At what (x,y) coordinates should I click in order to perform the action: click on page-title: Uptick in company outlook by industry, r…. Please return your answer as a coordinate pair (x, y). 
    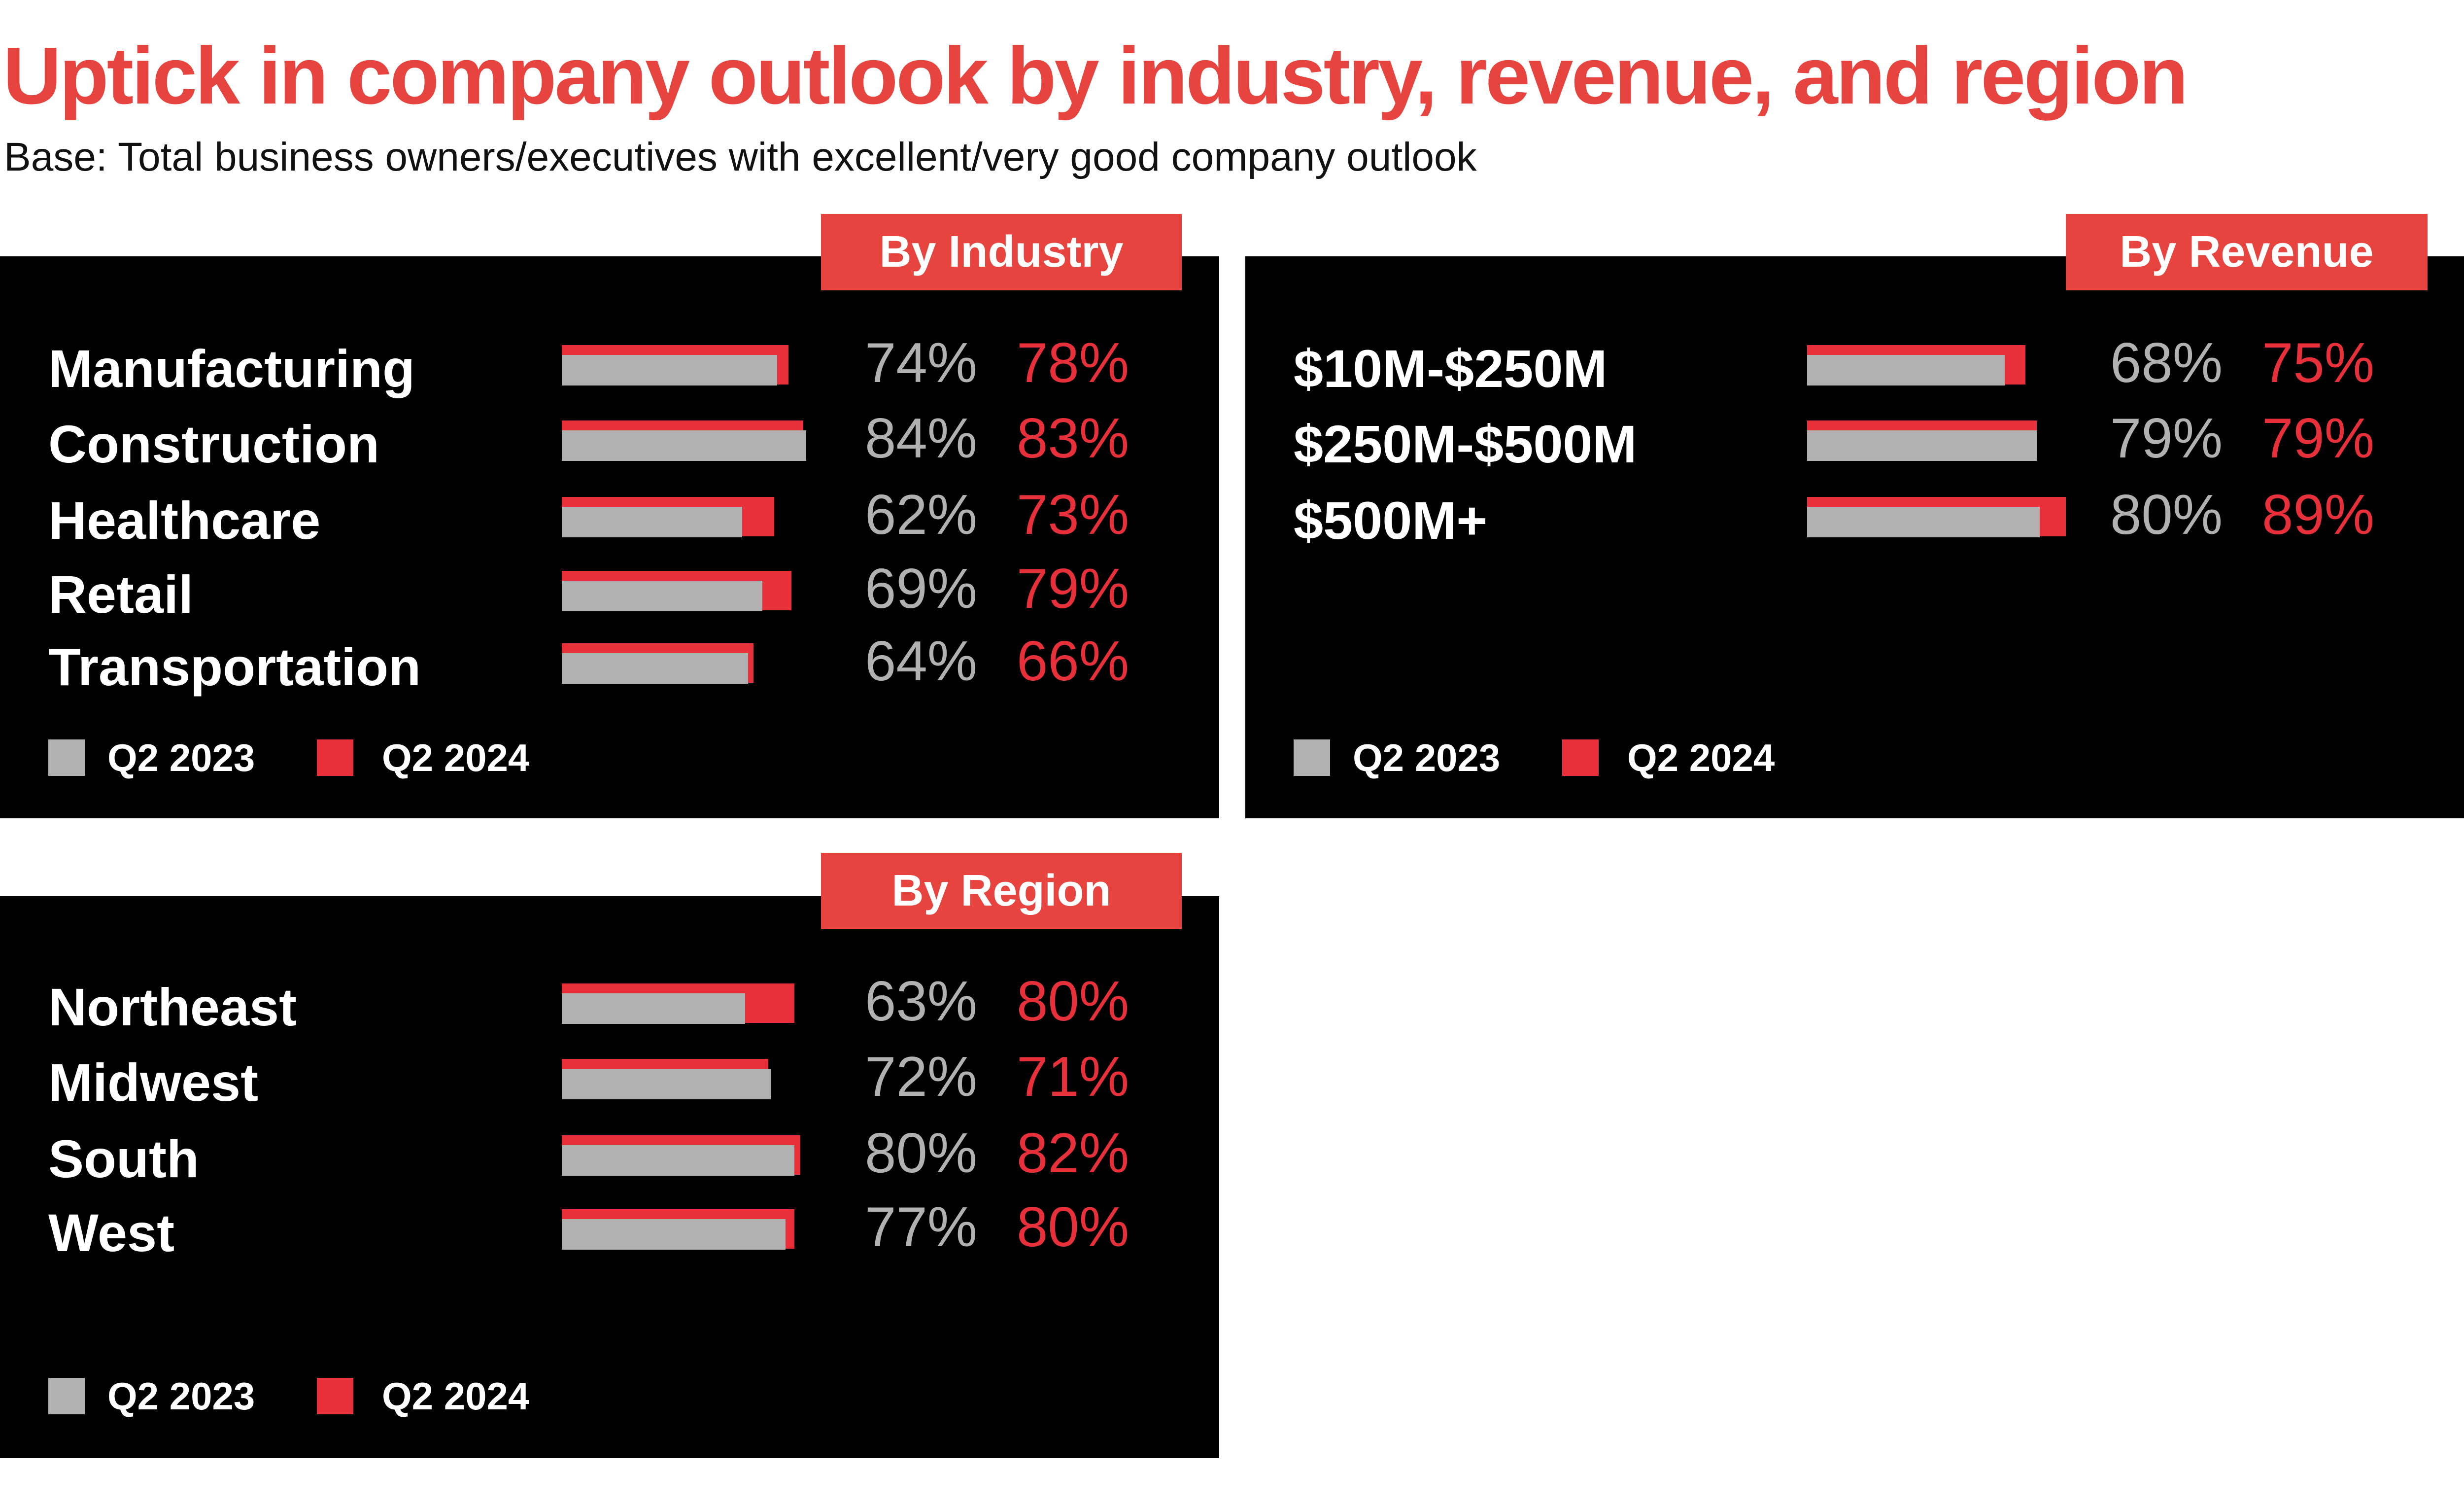
    Looking at the image, I should click on (1096, 76).